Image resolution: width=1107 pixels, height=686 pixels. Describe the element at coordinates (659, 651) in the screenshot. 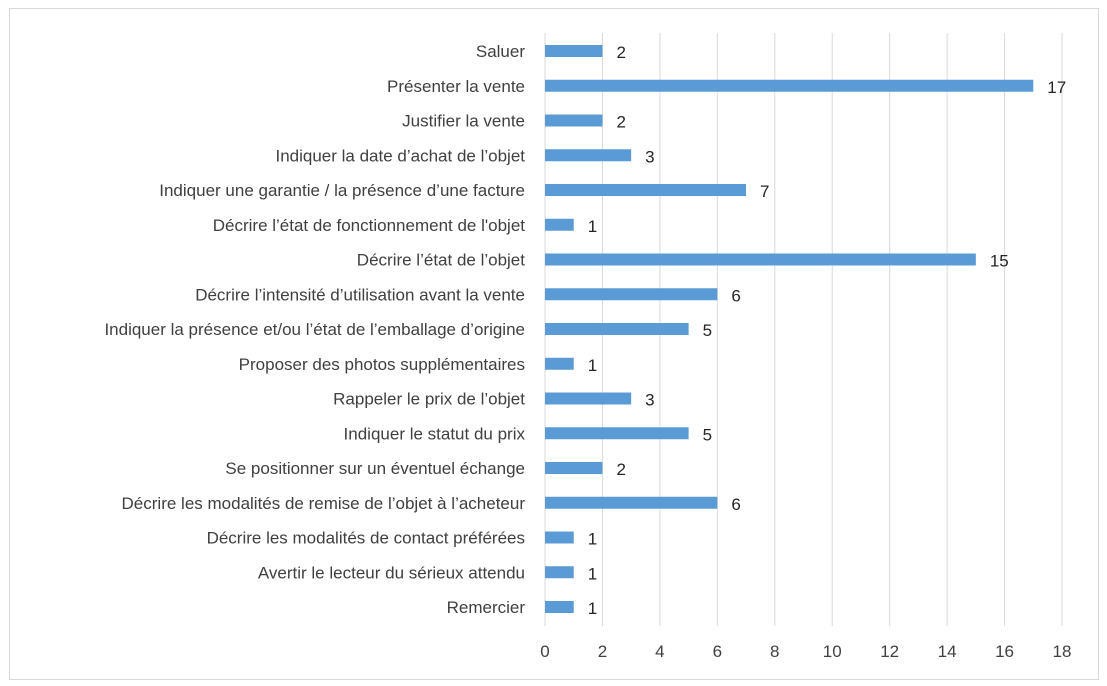

I see `x-tick-label: 4` at that location.